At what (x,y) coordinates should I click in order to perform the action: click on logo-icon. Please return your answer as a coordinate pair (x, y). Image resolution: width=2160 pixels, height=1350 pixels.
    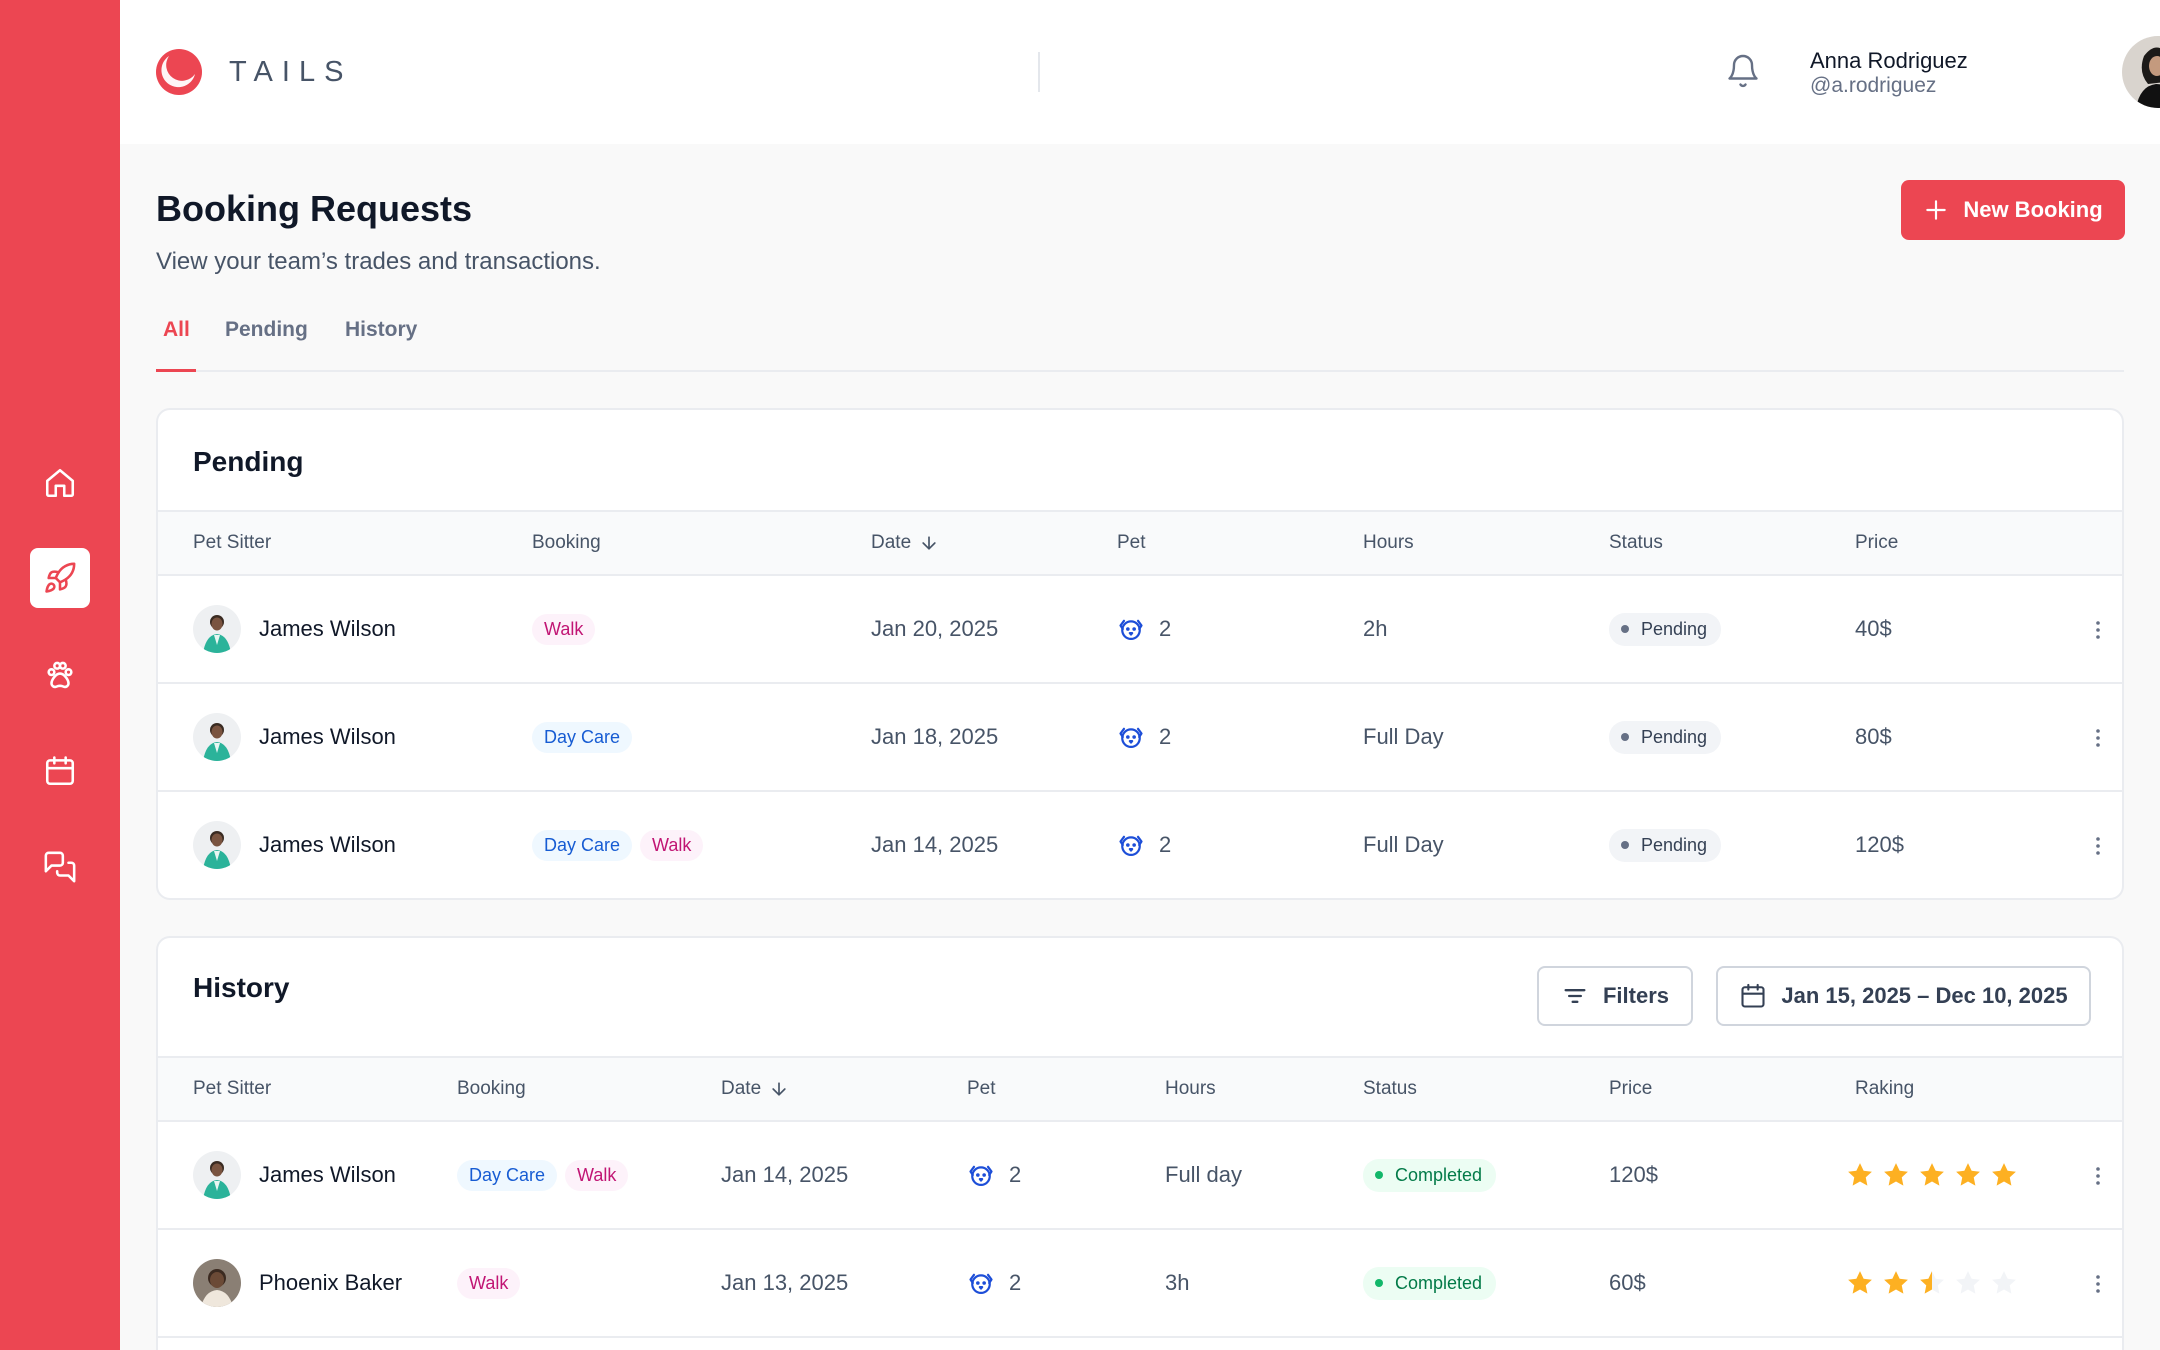
    Looking at the image, I should click on (179, 72).